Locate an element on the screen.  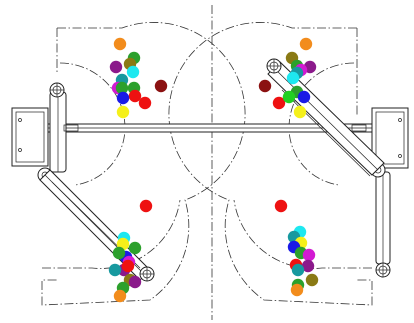
right-lower-marker-cluster is located at coordinates (296, 248).